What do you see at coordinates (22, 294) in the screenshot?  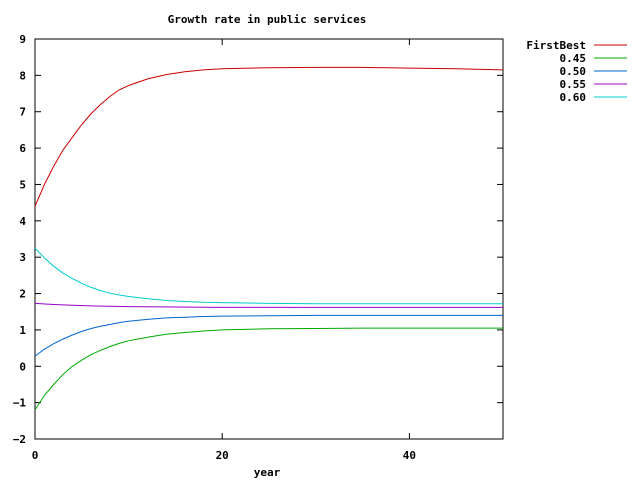 I see `y-tick-label: 2` at bounding box center [22, 294].